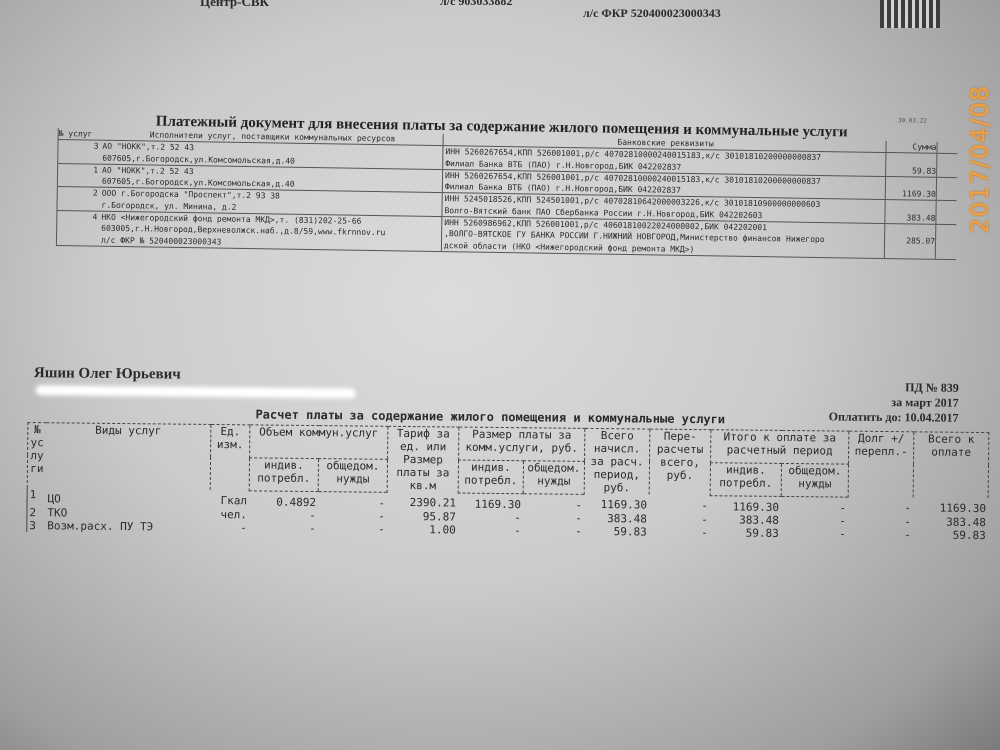  I want to click on org-name: Центр-СВК, so click(234, 4).